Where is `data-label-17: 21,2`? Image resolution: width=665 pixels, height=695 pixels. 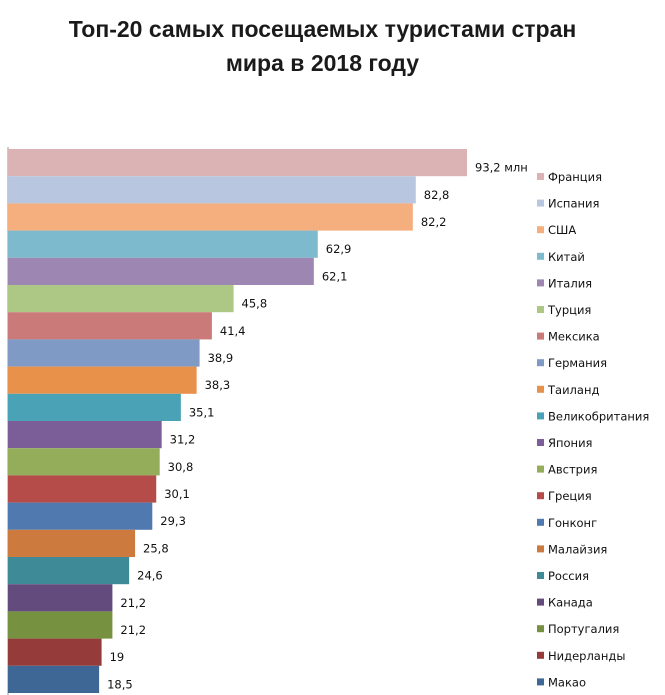 data-label-17: 21,2 is located at coordinates (133, 630).